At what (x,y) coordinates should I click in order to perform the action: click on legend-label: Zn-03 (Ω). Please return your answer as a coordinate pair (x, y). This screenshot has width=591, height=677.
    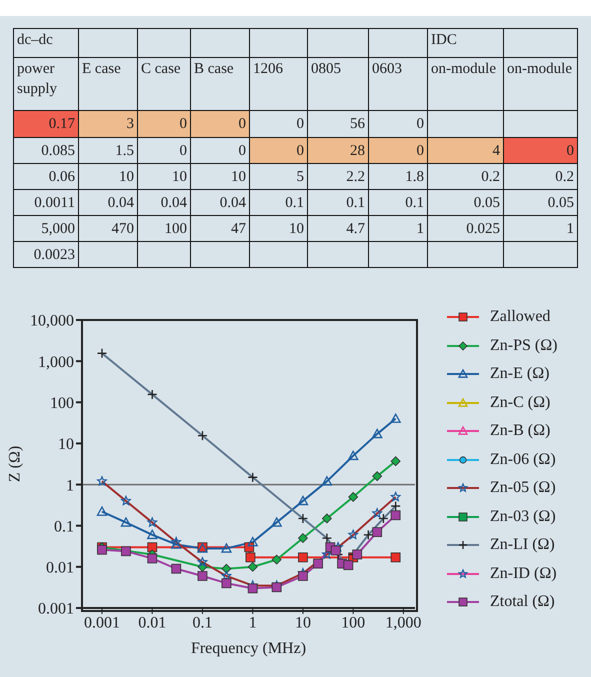
    Looking at the image, I should click on (523, 517).